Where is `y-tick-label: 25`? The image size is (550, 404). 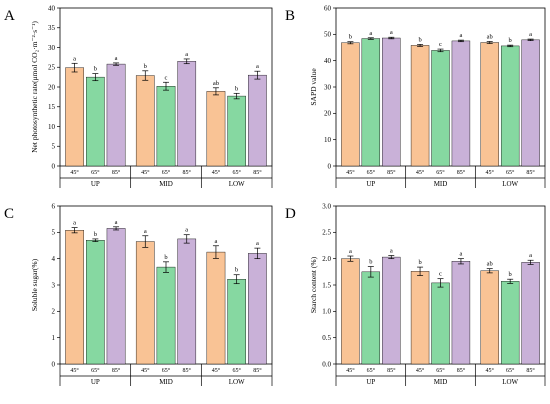
y-tick-label: 25 is located at coordinates (52, 68).